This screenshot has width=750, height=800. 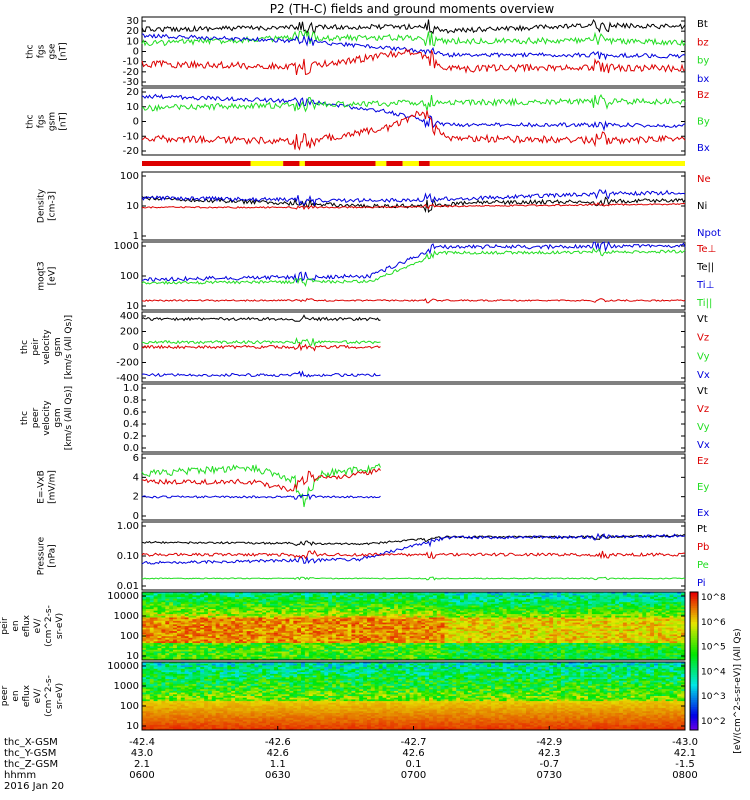 I want to click on legend-label: Te⊥, so click(x=706, y=249).